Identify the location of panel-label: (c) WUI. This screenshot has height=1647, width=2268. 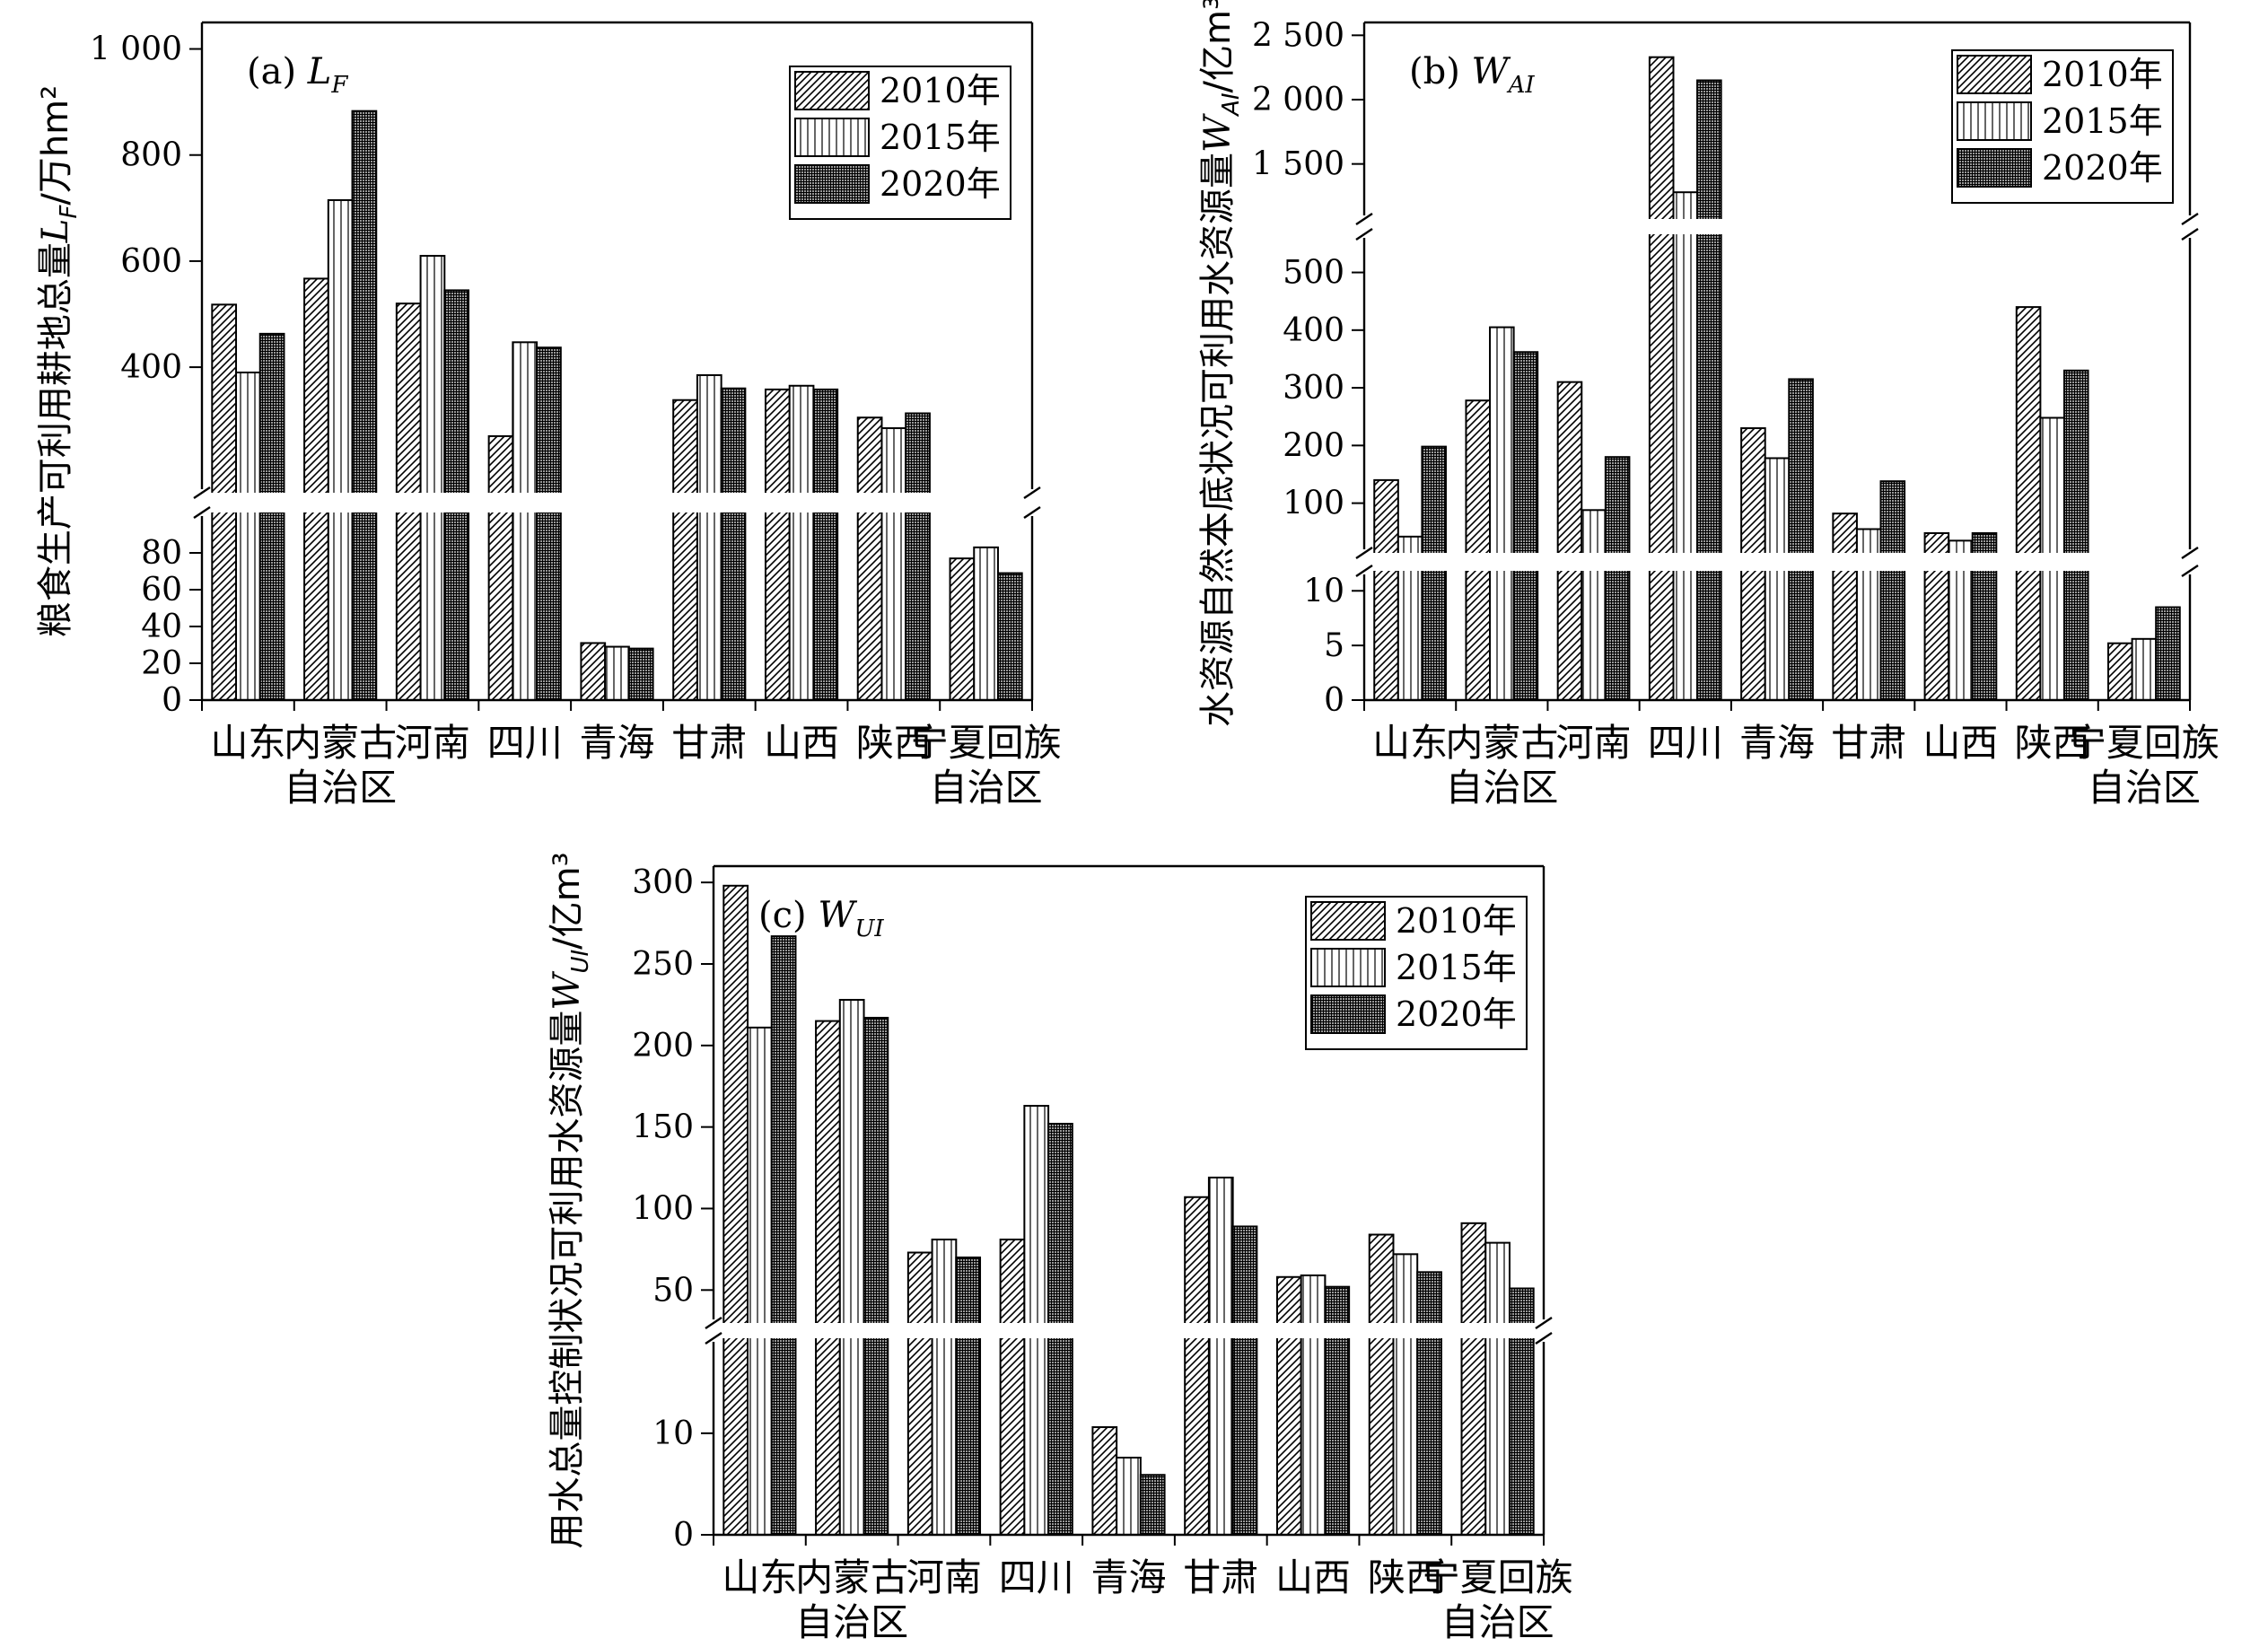
(821, 919).